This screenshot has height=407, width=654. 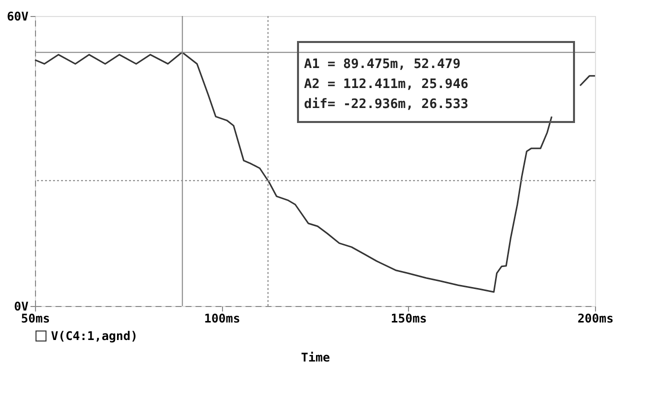 I want to click on x-tick-label: 100ms, so click(x=222, y=319).